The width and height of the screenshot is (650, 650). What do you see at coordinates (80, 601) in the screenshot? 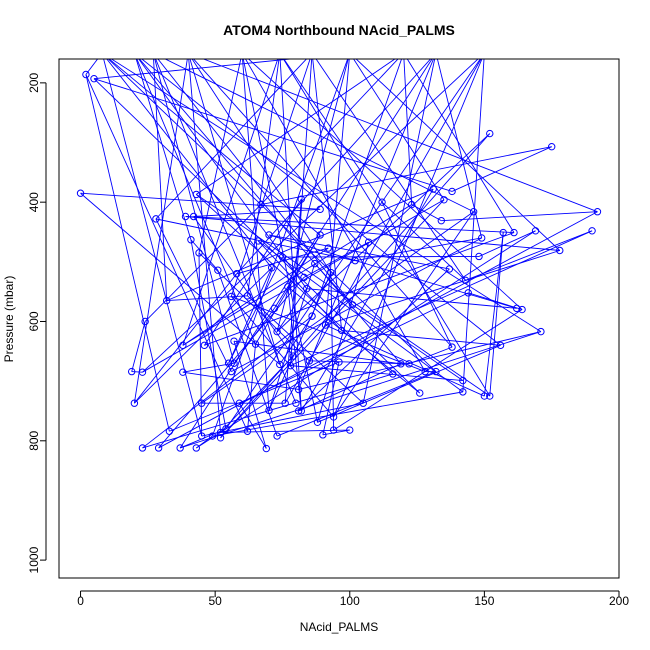
I see `x-tick-label: 0` at bounding box center [80, 601].